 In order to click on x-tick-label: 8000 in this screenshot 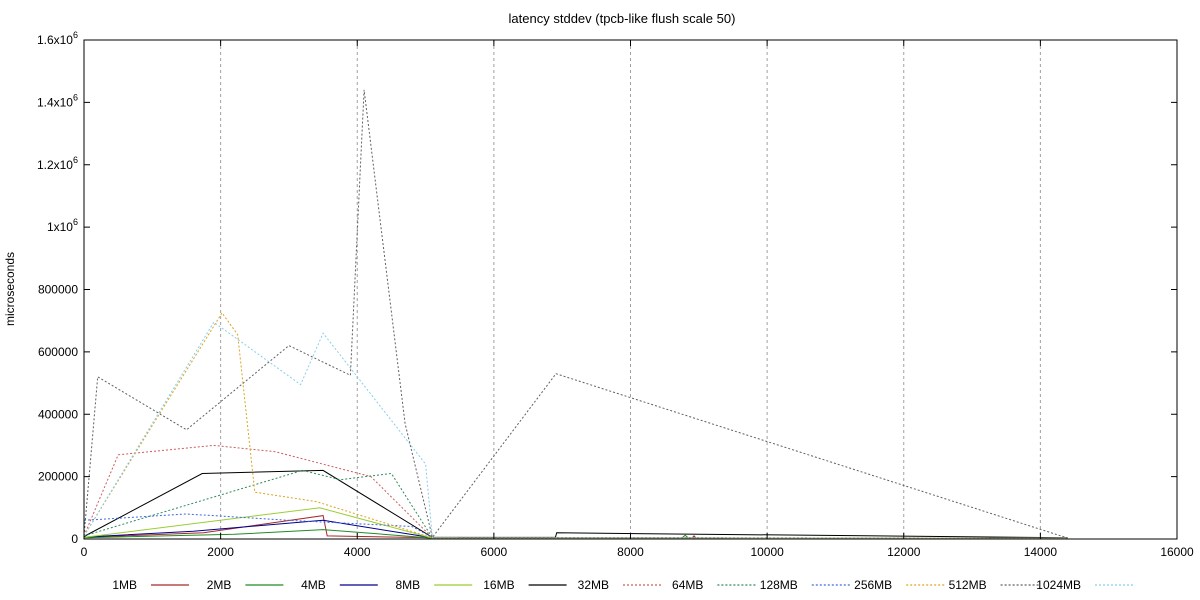, I will do `click(630, 552)`.